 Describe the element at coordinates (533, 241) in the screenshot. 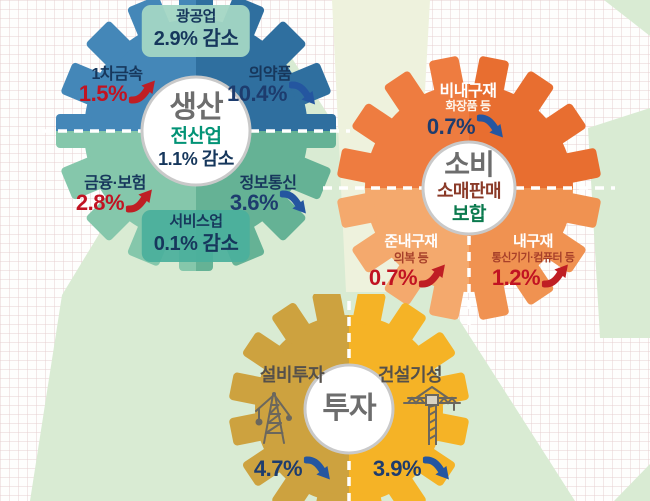

I see `consumption-item-label-durables: 내구재` at that location.